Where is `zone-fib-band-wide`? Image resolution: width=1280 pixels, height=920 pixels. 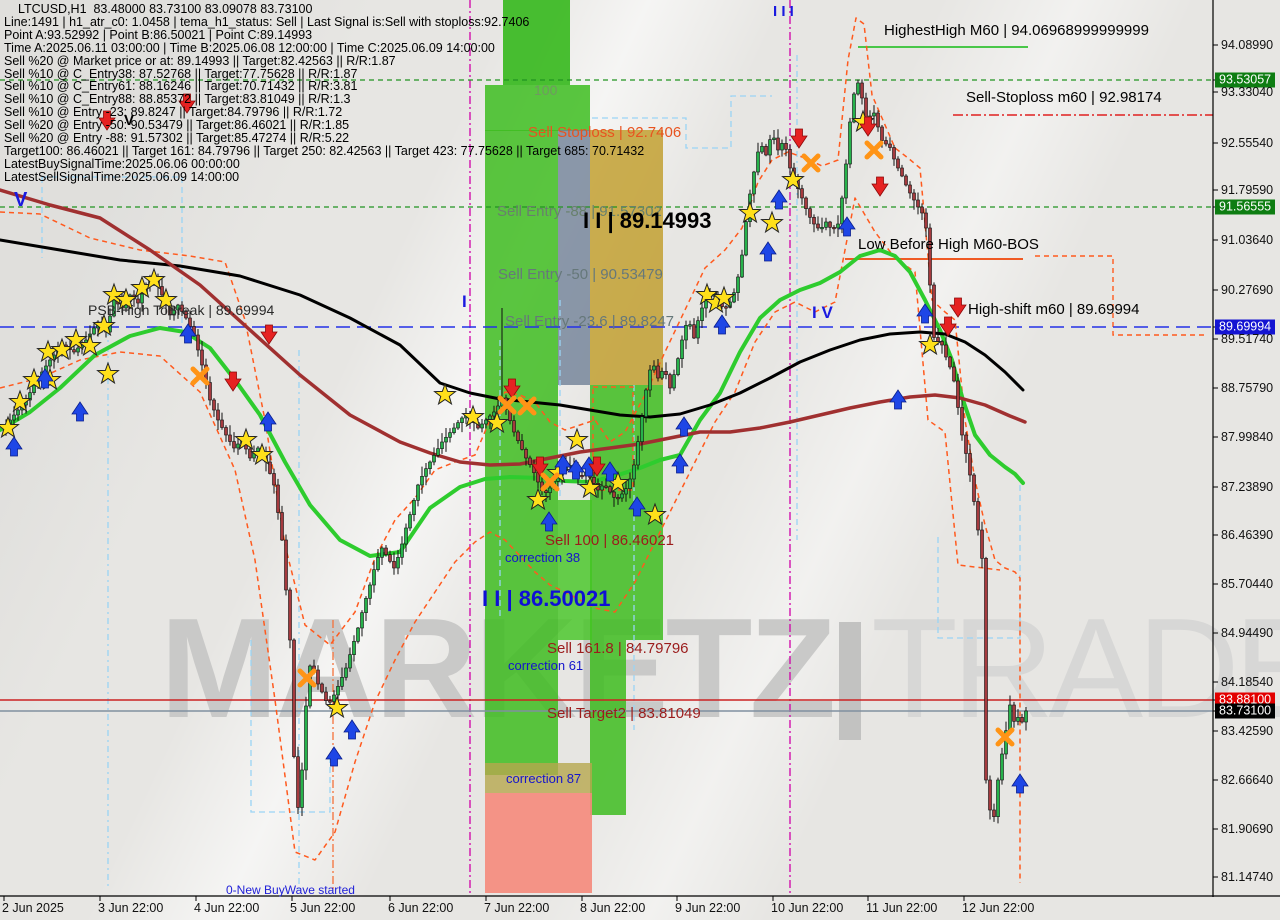 zone-fib-band-wide is located at coordinates (537, 108).